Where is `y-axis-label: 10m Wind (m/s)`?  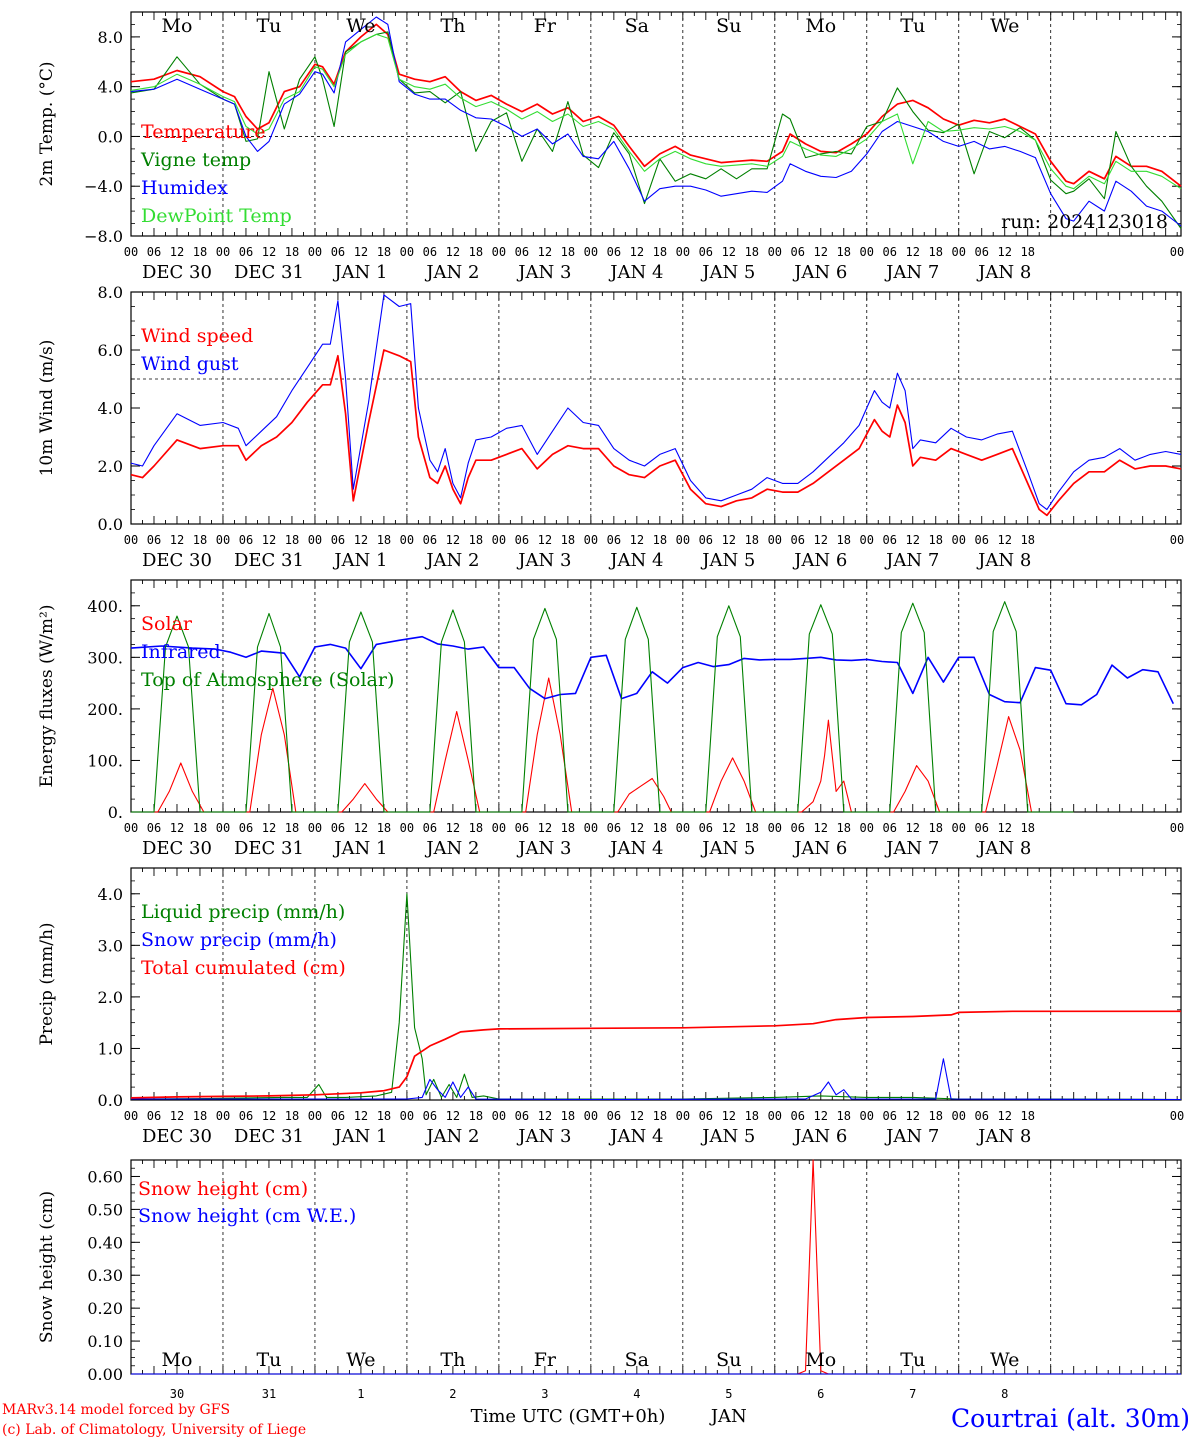 y-axis-label: 10m Wind (m/s) is located at coordinates (47, 408).